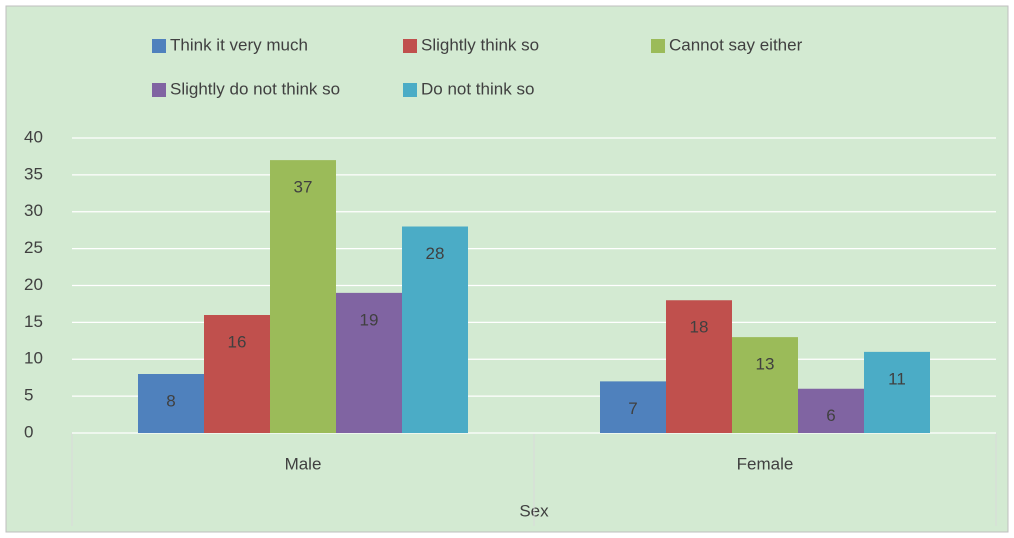  What do you see at coordinates (435, 253) in the screenshot?
I see `data-label: 28` at bounding box center [435, 253].